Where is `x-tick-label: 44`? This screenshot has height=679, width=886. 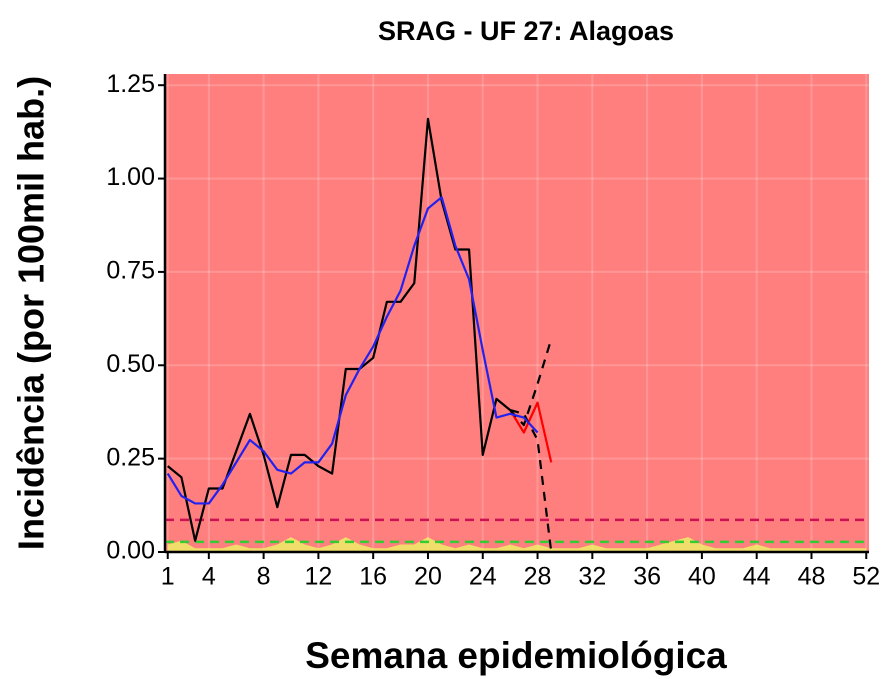 x-tick-label: 44 is located at coordinates (757, 577).